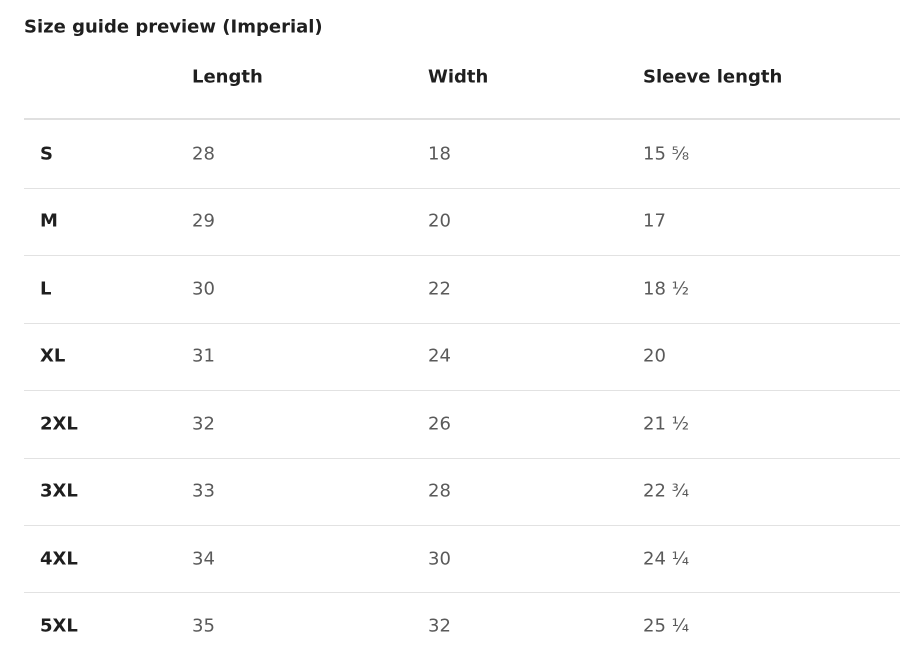 The image size is (900, 657). Describe the element at coordinates (46, 154) in the screenshot. I see `size-label: S` at that location.